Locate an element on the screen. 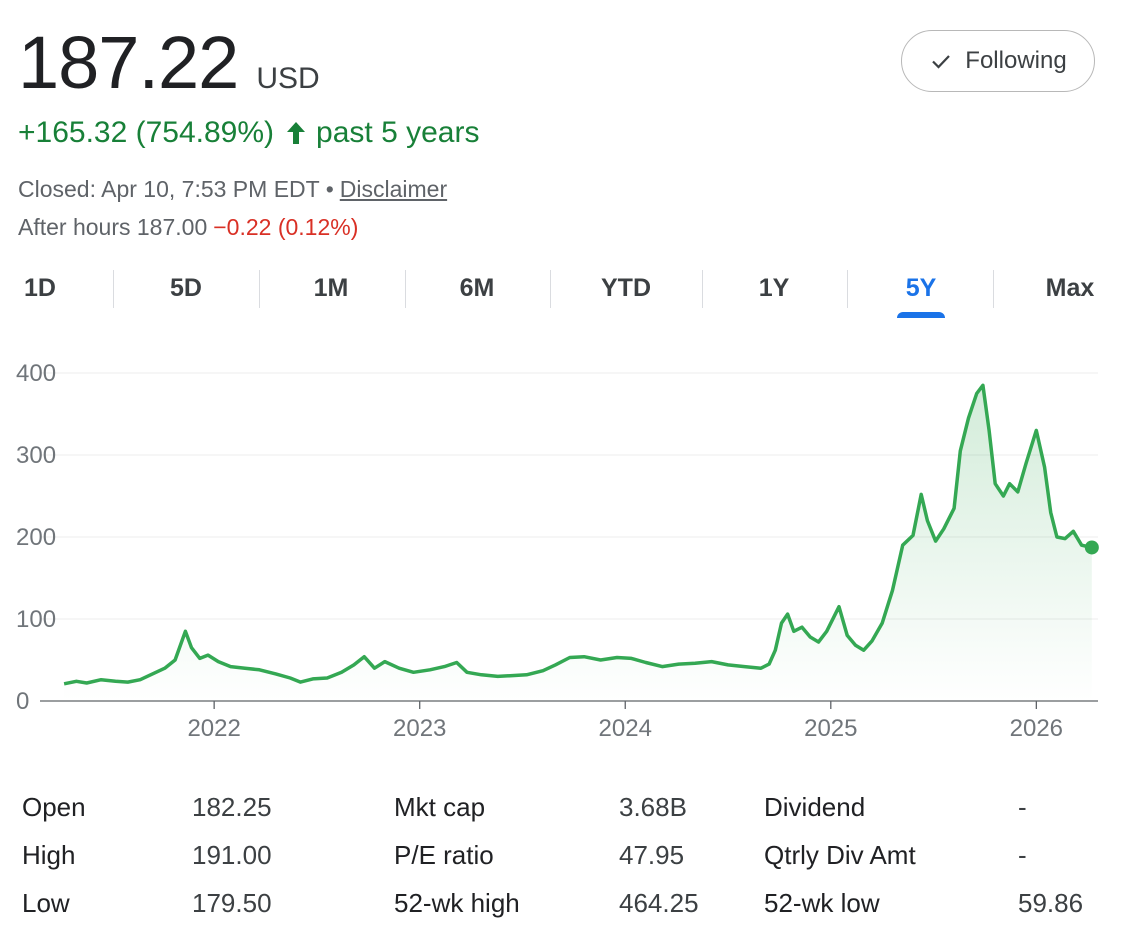 Image resolution: width=1128 pixels, height=934 pixels. stat-value-open: 182.25 is located at coordinates (232, 807).